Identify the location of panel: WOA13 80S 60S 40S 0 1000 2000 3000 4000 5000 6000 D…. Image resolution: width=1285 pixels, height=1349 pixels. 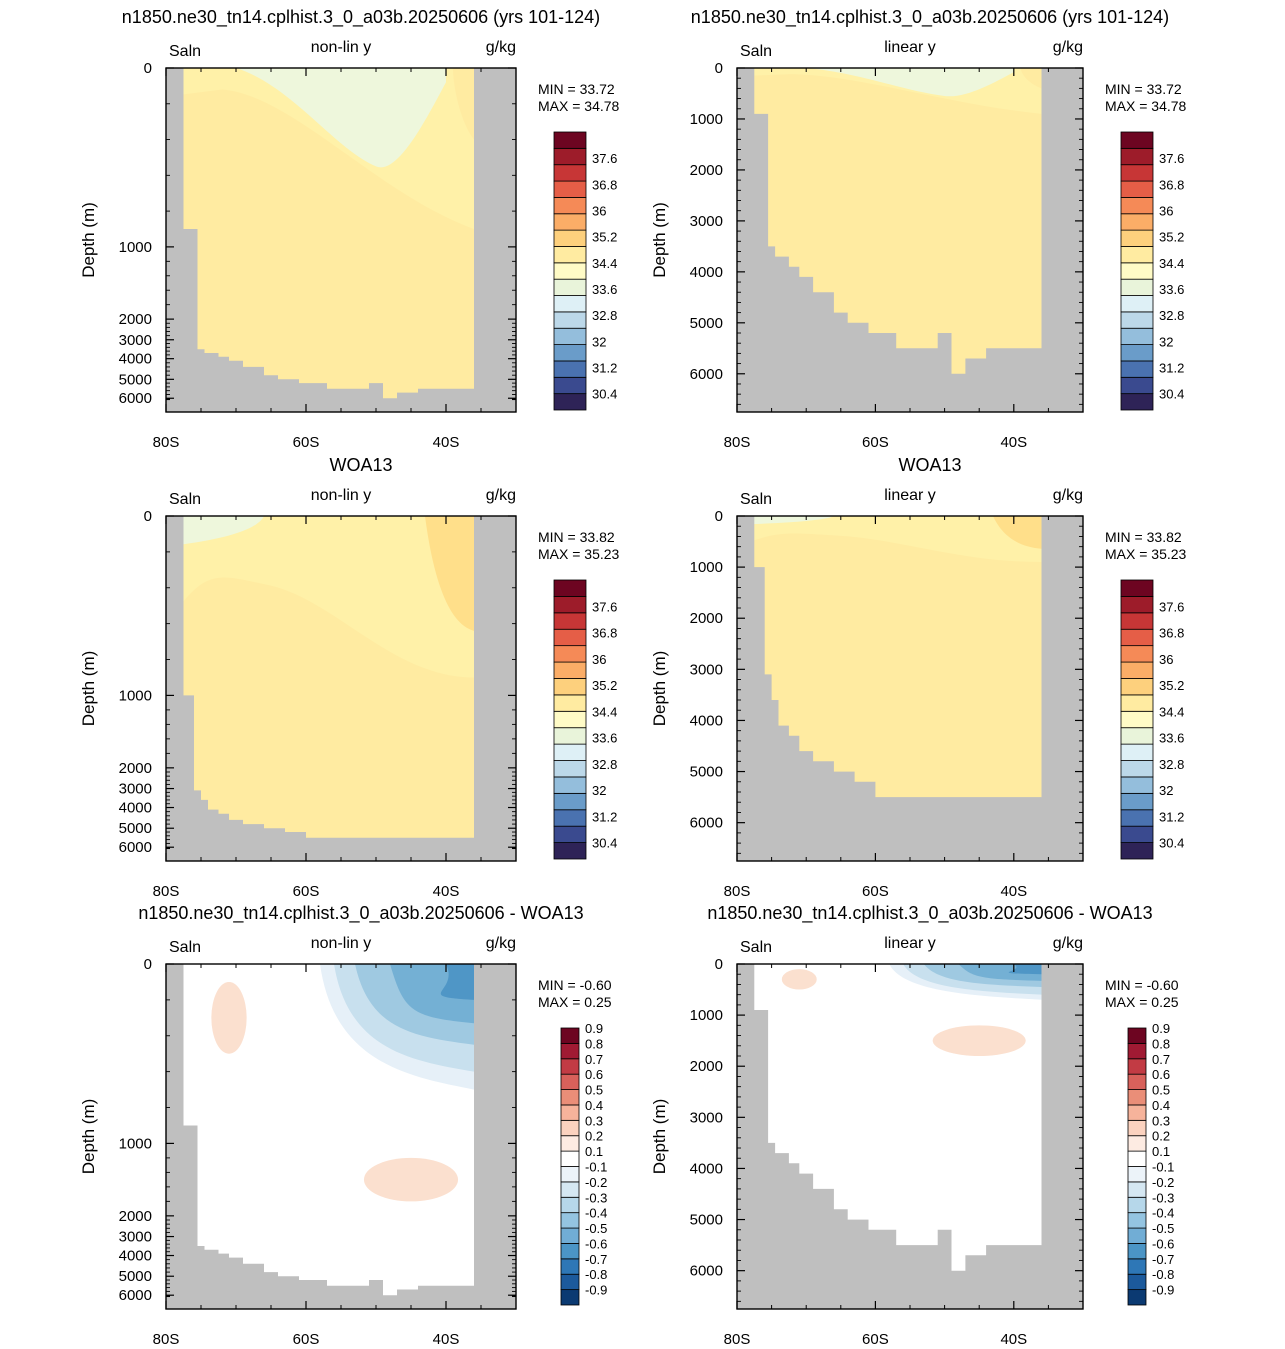
(349, 677).